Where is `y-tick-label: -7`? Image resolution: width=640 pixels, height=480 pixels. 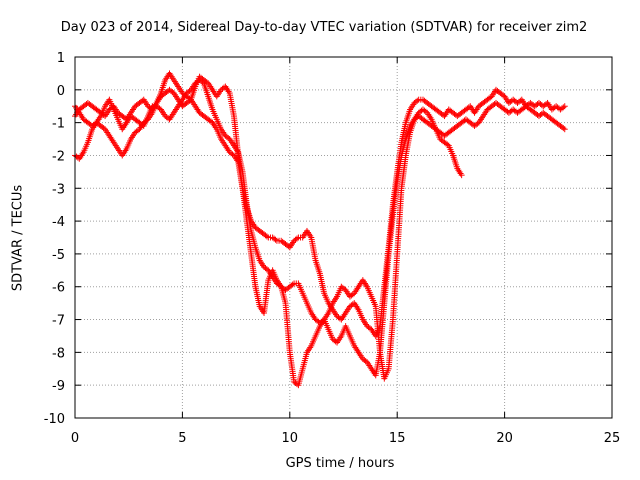 y-tick-label: -7 is located at coordinates (58, 321).